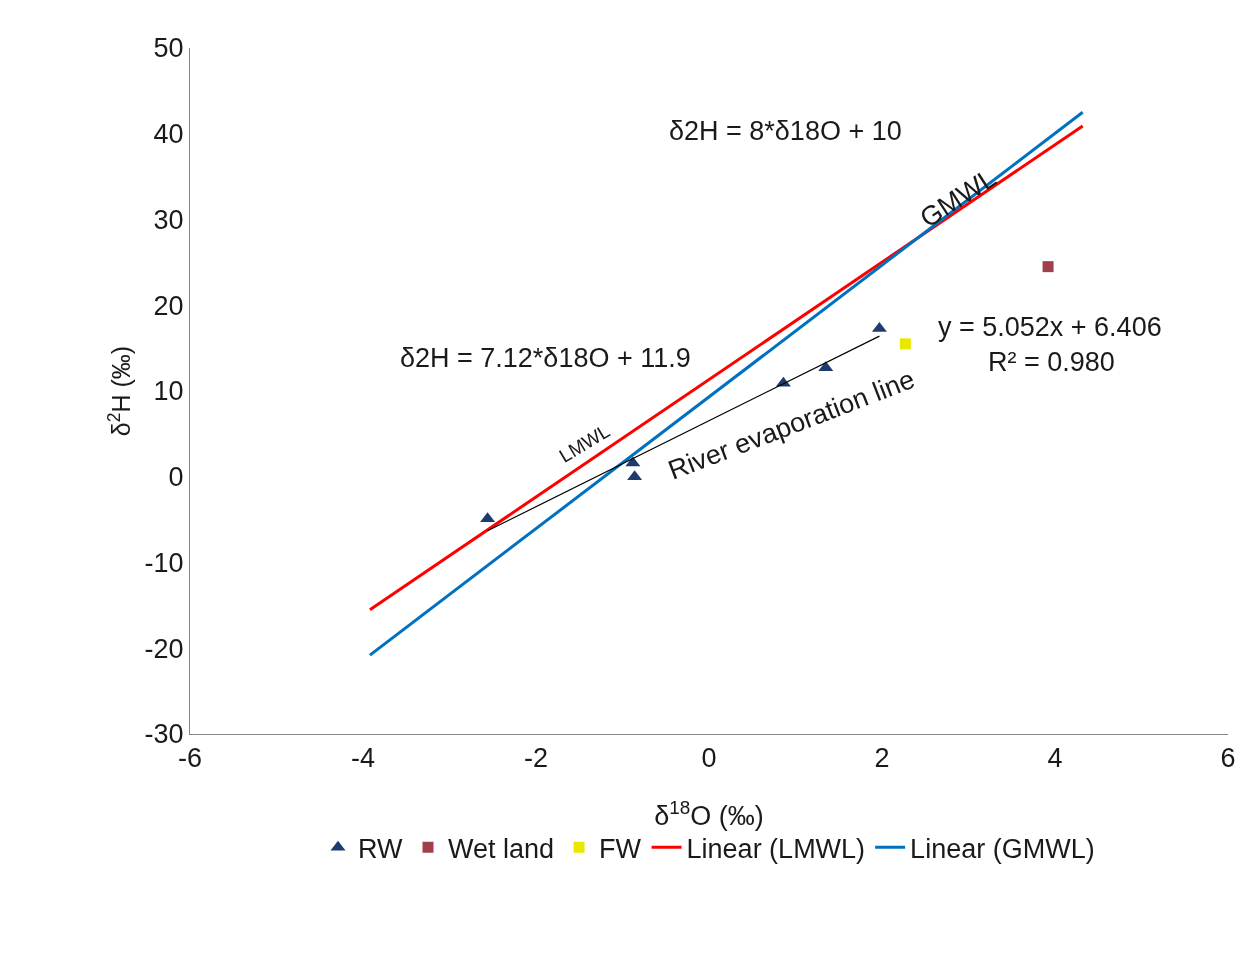 This screenshot has width=1252, height=962. What do you see at coordinates (1051, 362) in the screenshot?
I see `annotation: R² = 0.980` at bounding box center [1051, 362].